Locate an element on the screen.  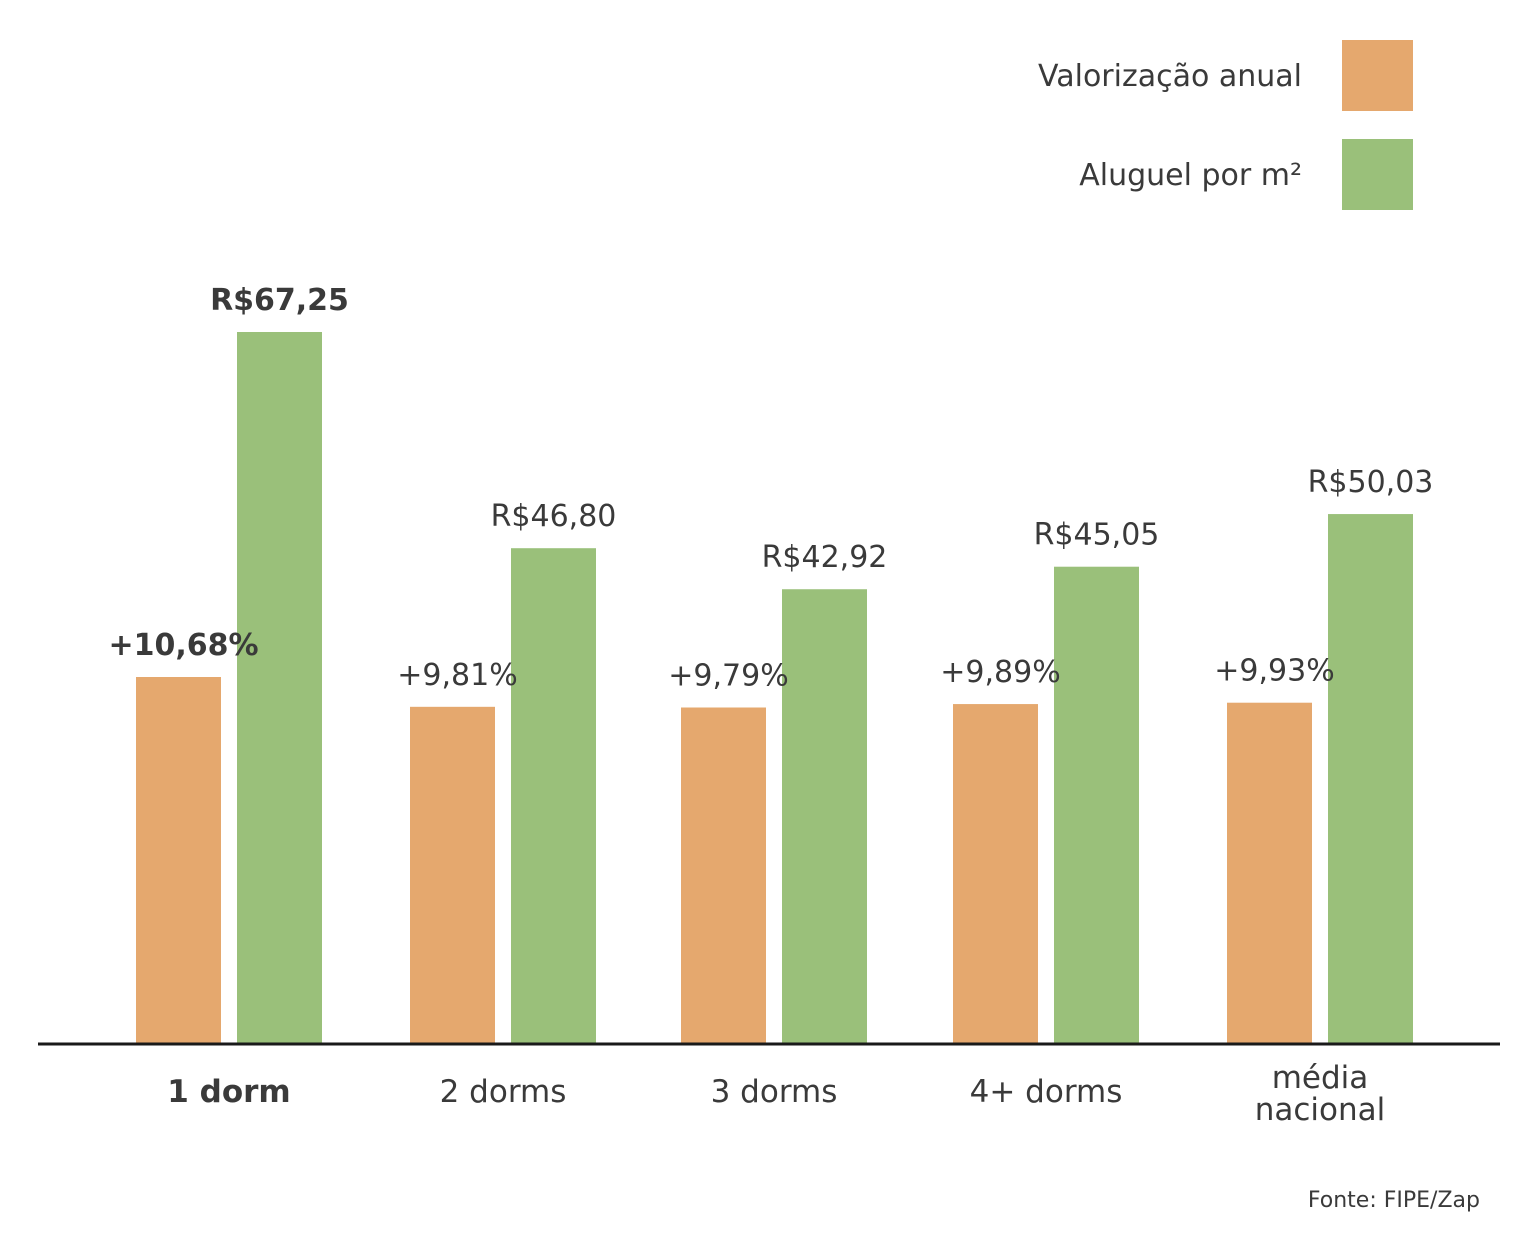
category-label-2: 3 dorms is located at coordinates (774, 1092).